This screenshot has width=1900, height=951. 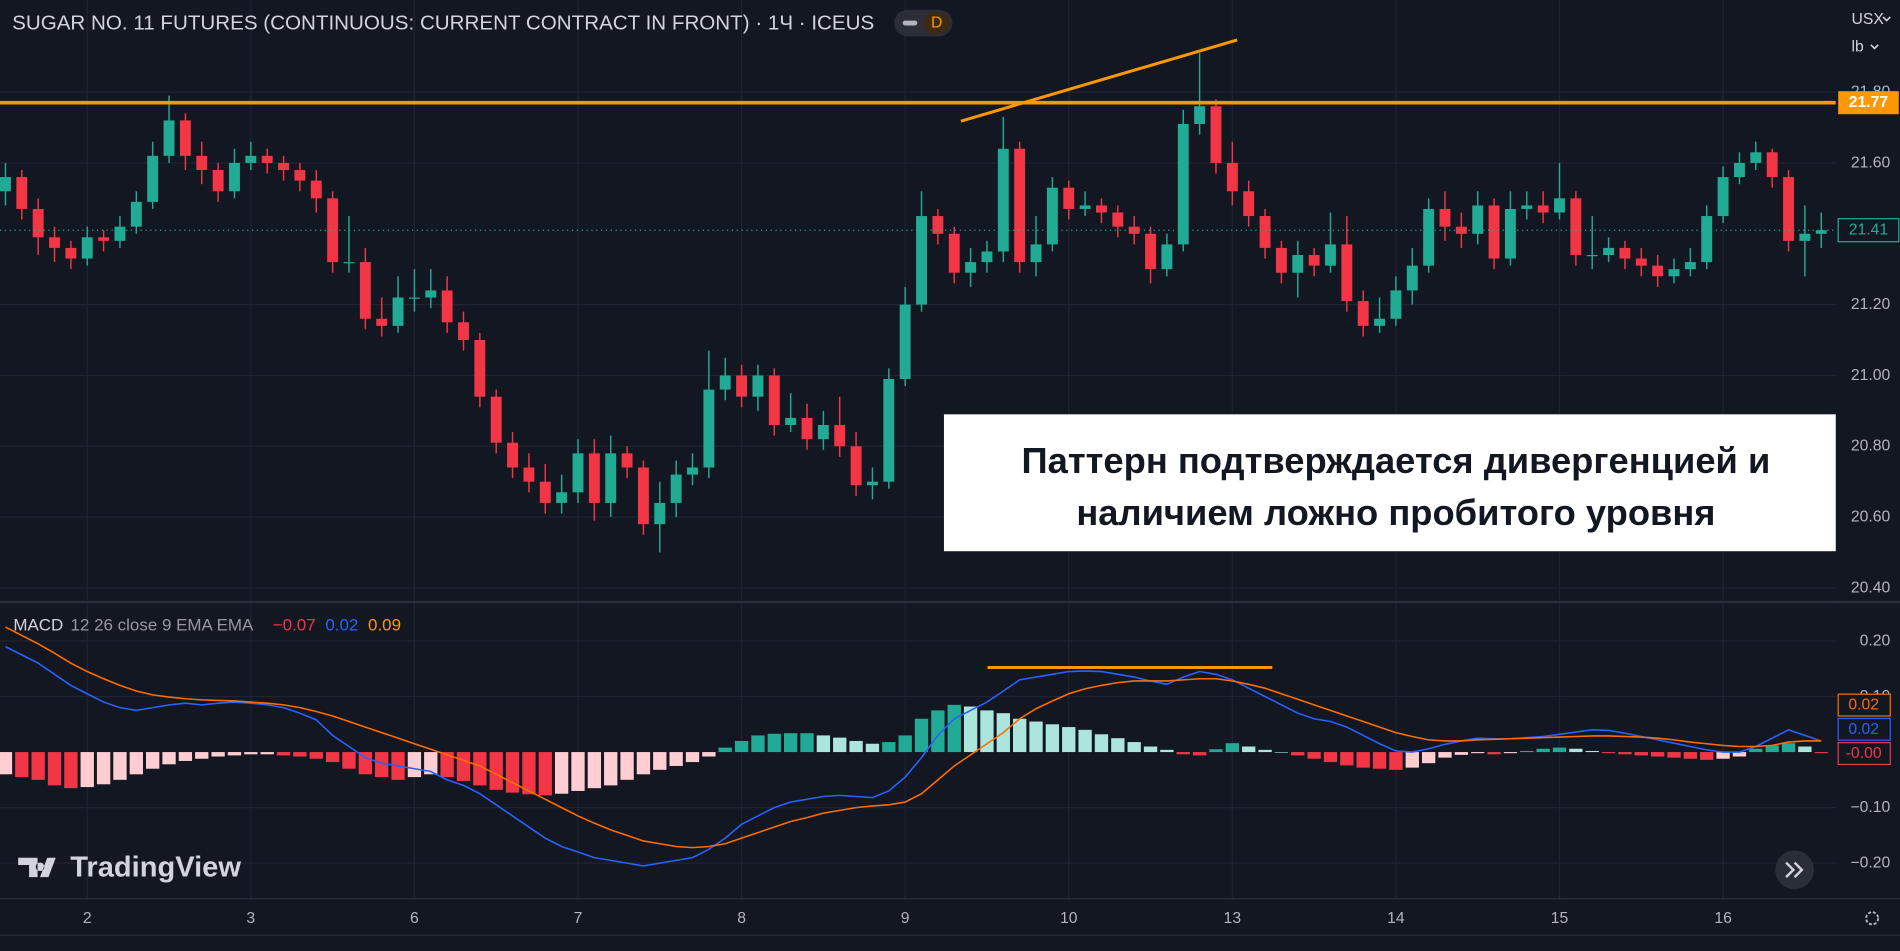 What do you see at coordinates (294, 625) in the screenshot?
I see `indicator-value: −0.07` at bounding box center [294, 625].